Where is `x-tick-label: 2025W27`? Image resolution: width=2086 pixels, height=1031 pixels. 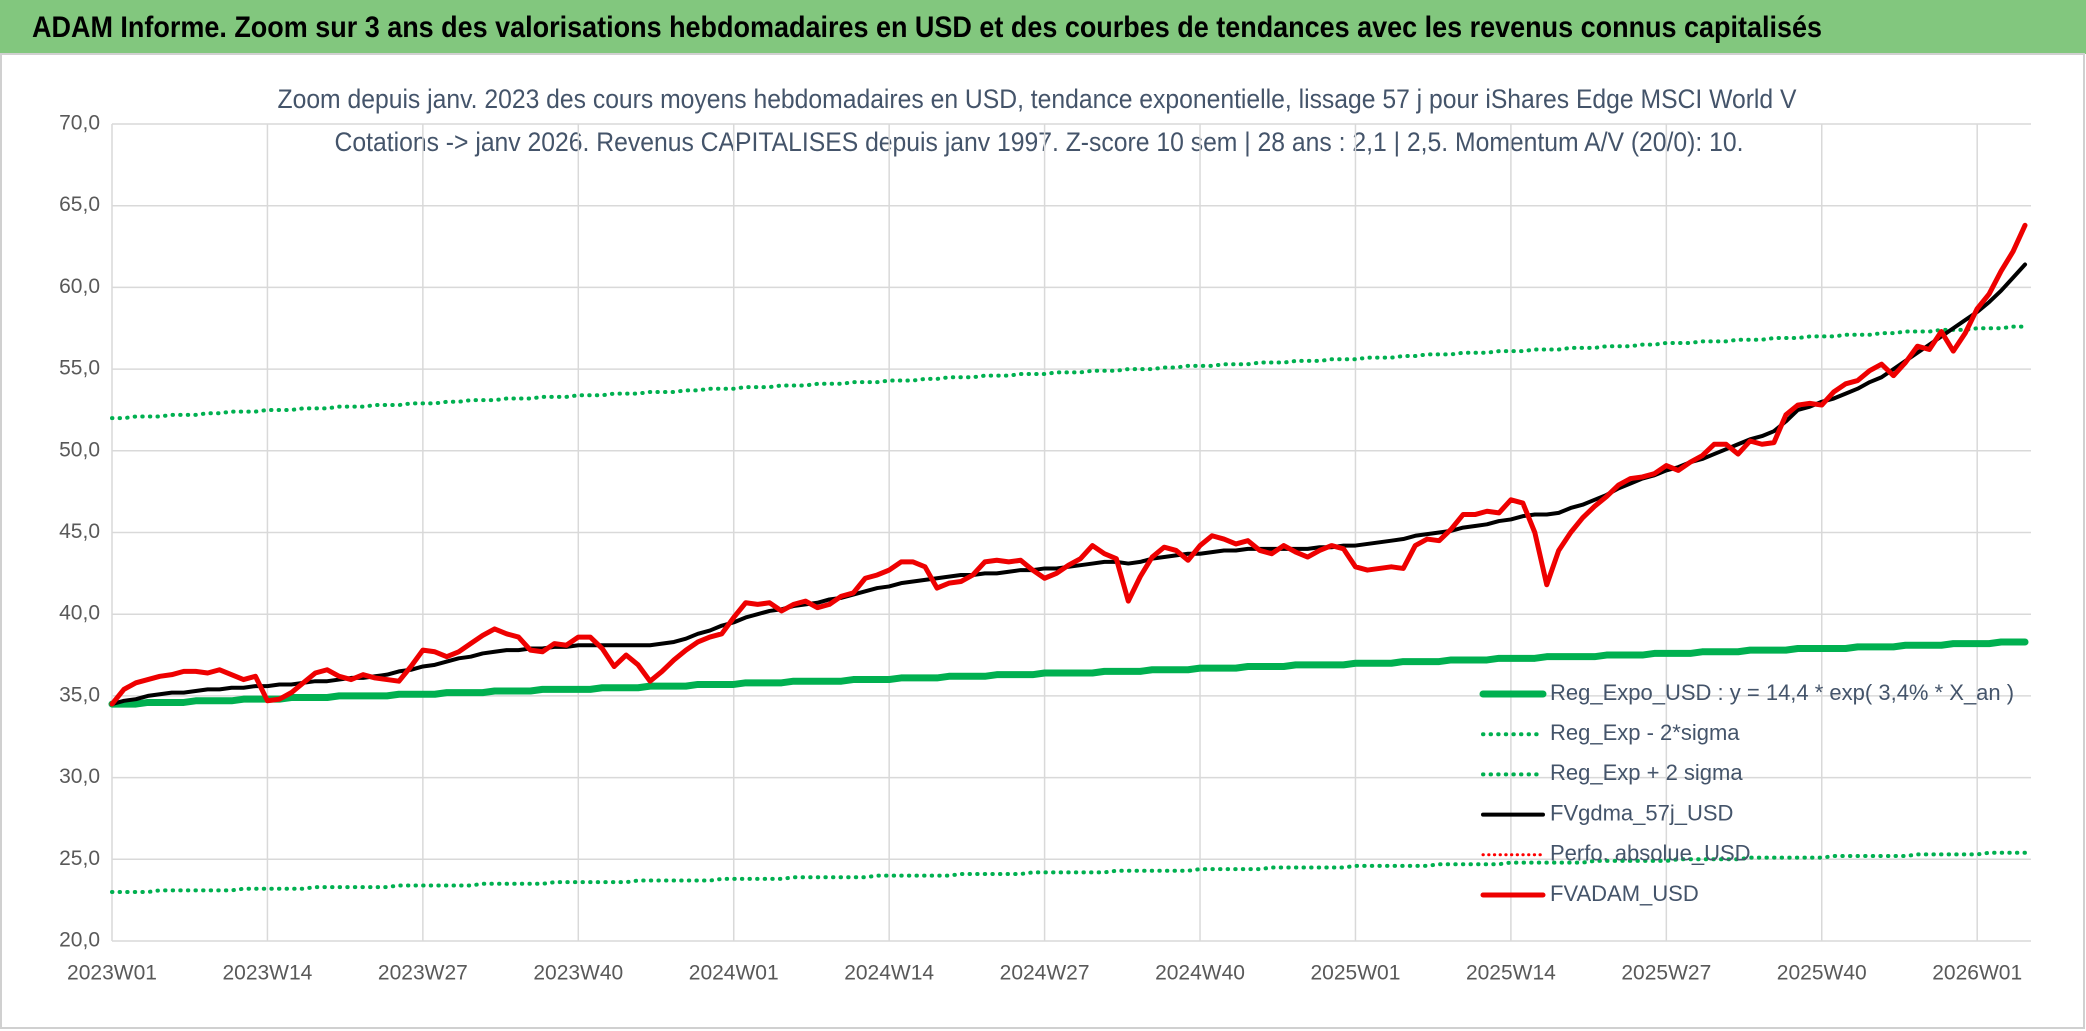
x-tick-label: 2025W27 is located at coordinates (1666, 973).